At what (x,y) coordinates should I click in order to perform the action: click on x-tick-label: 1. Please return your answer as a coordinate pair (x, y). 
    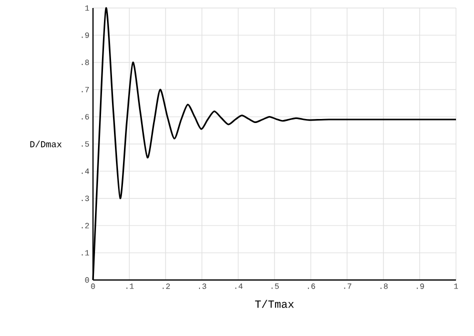
    Looking at the image, I should click on (456, 286).